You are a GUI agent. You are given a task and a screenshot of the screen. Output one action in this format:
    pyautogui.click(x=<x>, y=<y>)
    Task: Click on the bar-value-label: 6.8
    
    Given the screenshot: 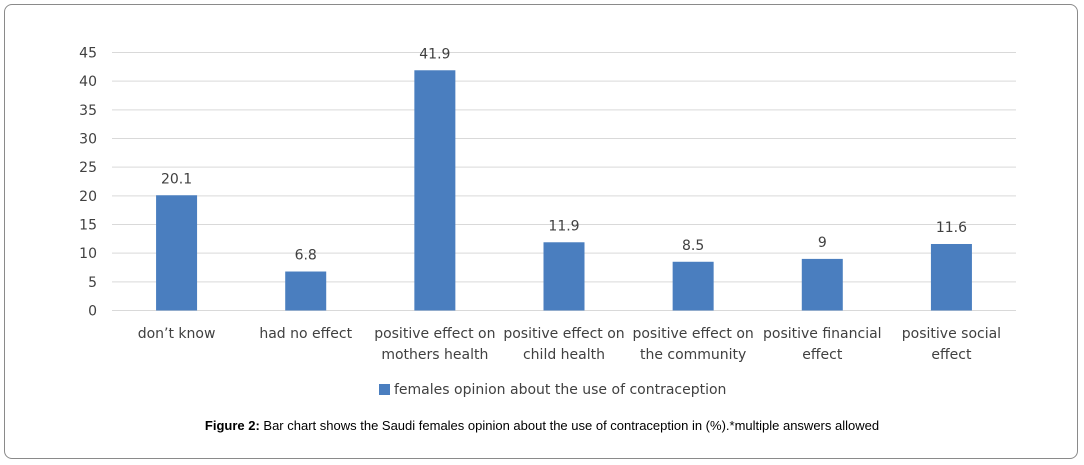 What is the action you would take?
    pyautogui.click(x=306, y=256)
    